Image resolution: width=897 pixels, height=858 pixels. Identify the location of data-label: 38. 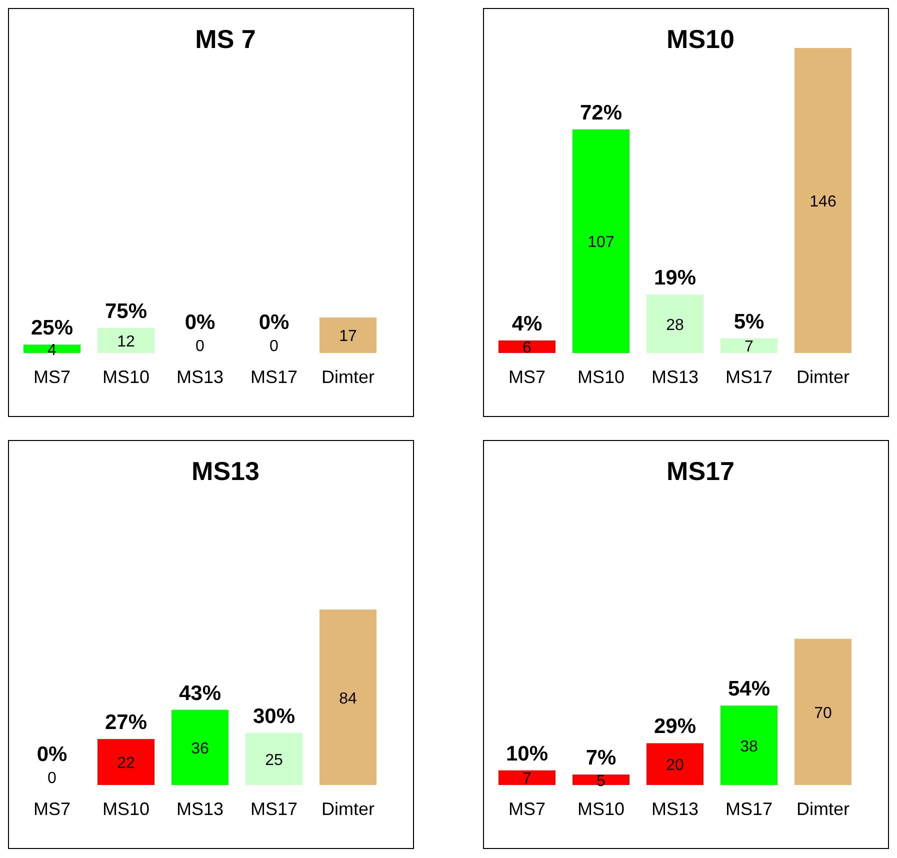
(749, 747).